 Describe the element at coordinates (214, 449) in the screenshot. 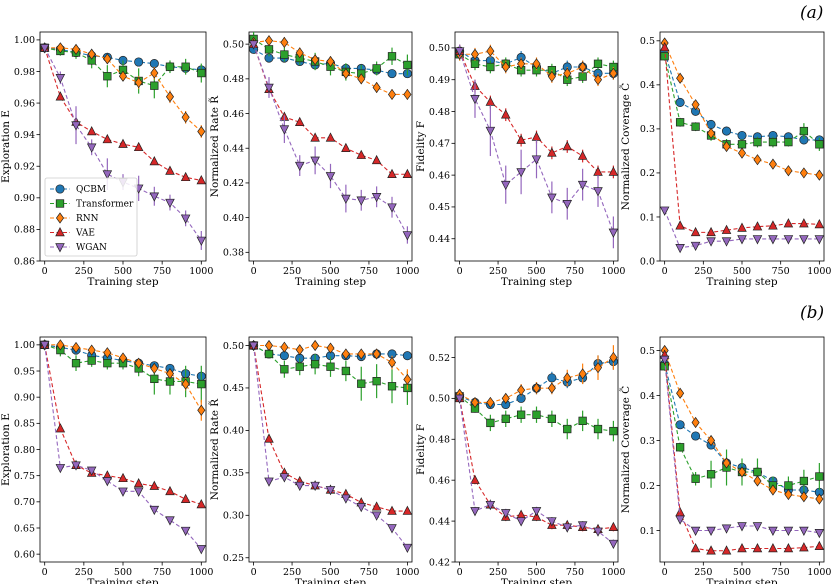

I see `y-axis-label: Normalized Rate R̃` at that location.